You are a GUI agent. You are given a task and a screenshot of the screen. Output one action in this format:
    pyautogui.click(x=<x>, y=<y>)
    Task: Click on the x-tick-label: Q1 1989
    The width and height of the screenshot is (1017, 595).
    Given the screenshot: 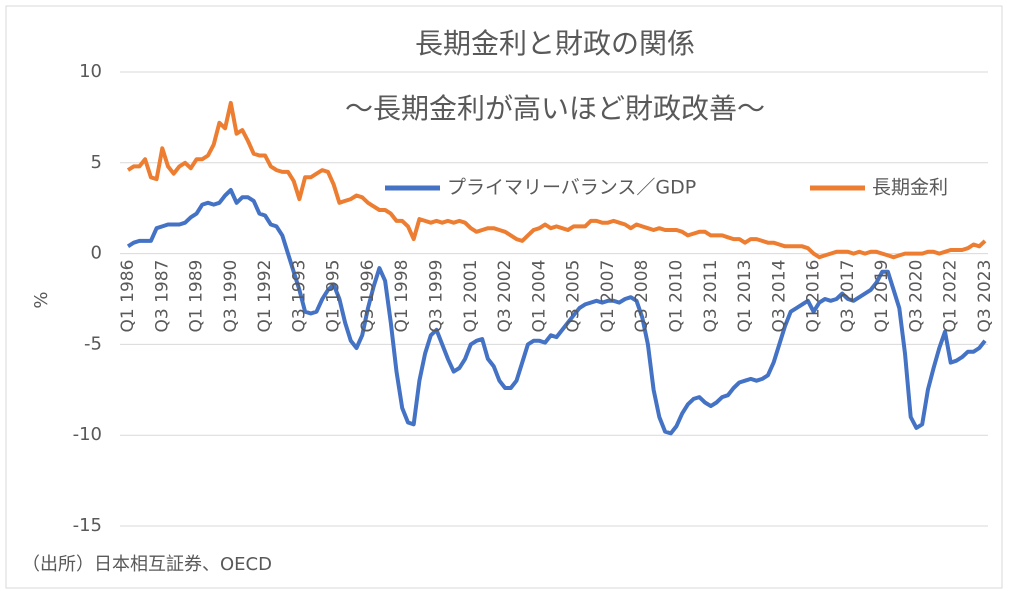 What is the action you would take?
    pyautogui.click(x=197, y=296)
    